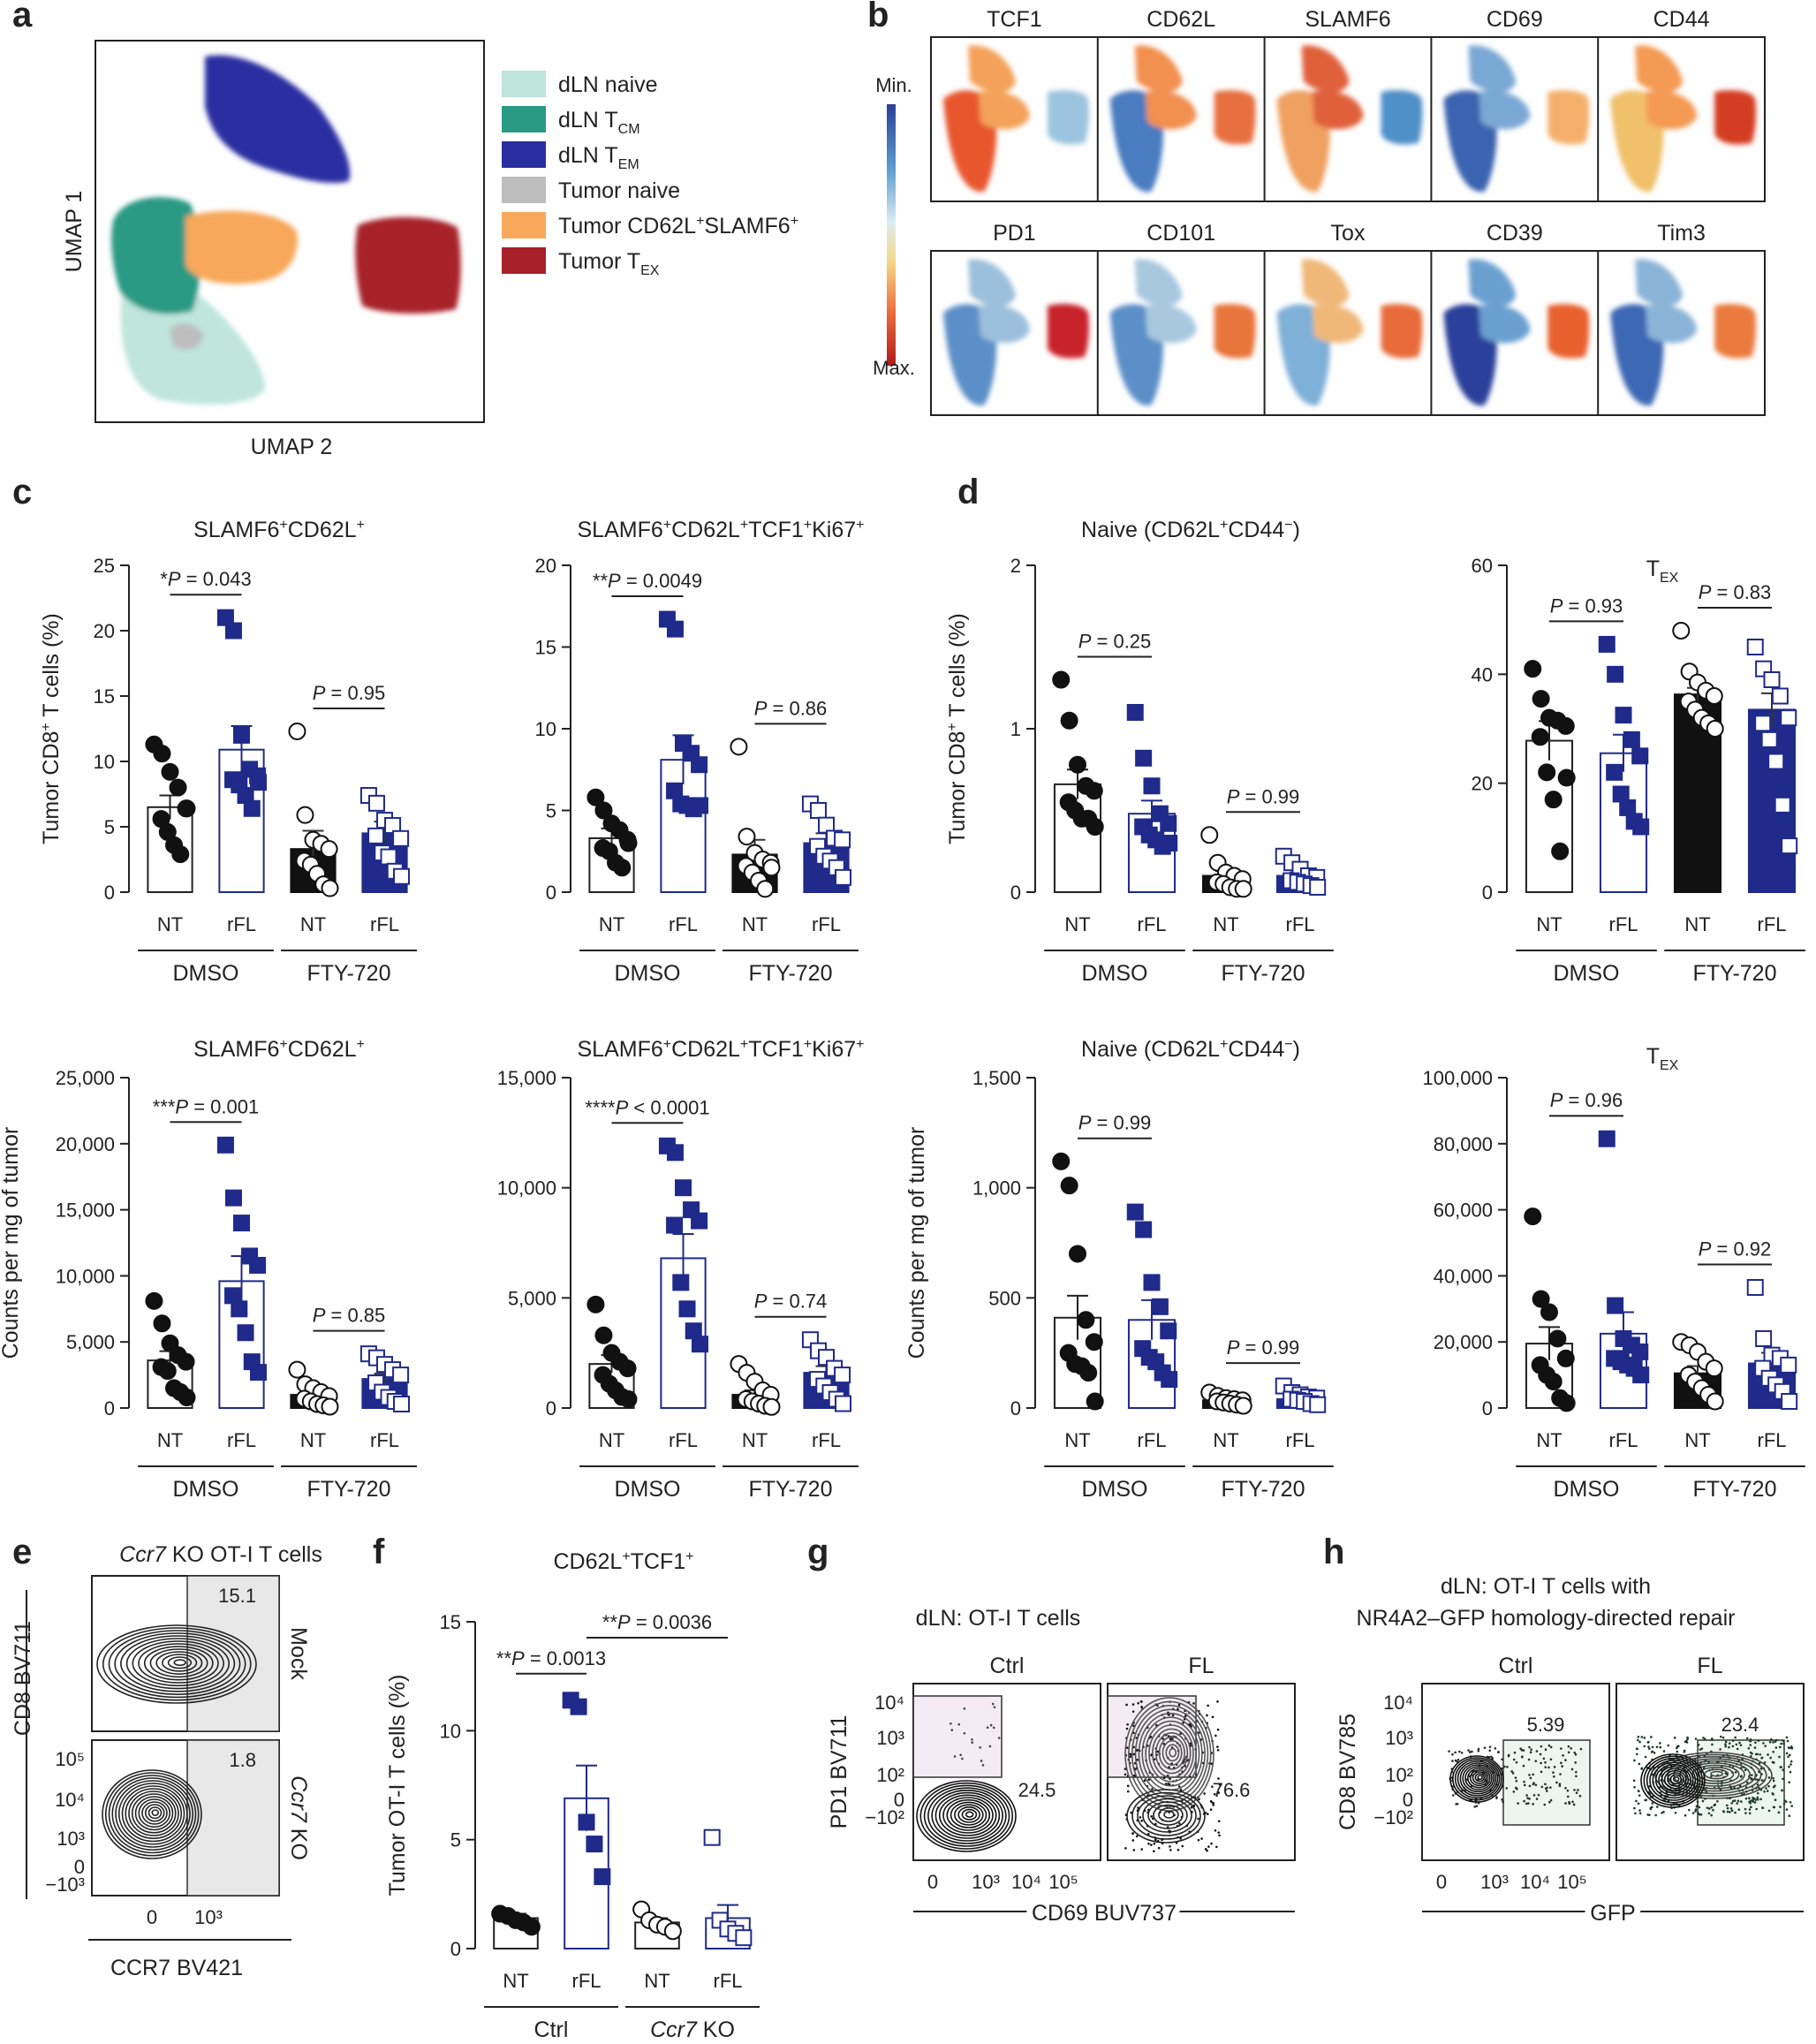 The width and height of the screenshot is (1816, 2044). Describe the element at coordinates (241, 247) in the screenshot. I see `umap-cluster-tumor-slamf6` at that location.